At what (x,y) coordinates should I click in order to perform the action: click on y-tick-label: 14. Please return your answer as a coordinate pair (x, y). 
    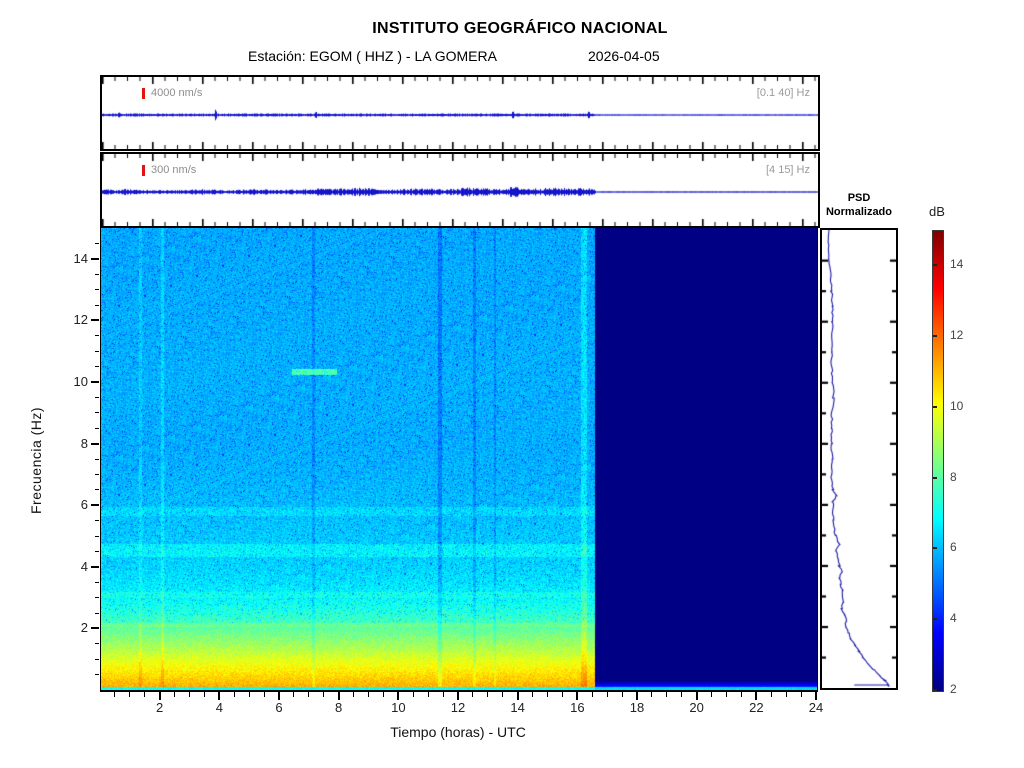
    Looking at the image, I should click on (80, 258).